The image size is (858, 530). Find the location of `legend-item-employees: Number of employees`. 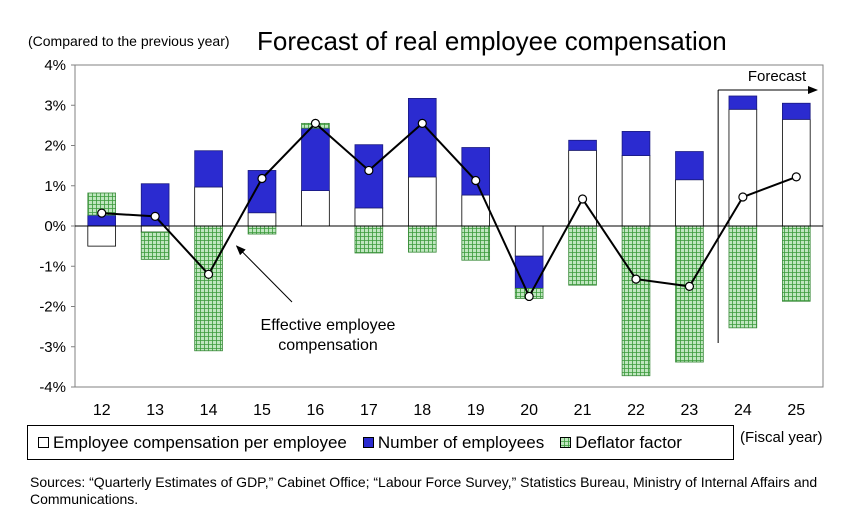

legend-item-employees: Number of employees is located at coordinates (453, 442).